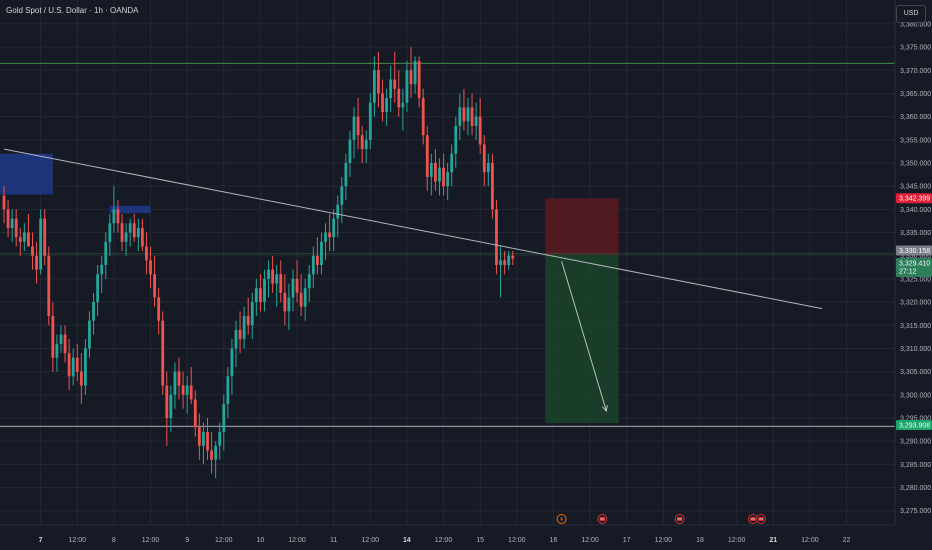 The image size is (932, 550). Describe the element at coordinates (847, 540) in the screenshot. I see `time-tick-label: 22` at that location.